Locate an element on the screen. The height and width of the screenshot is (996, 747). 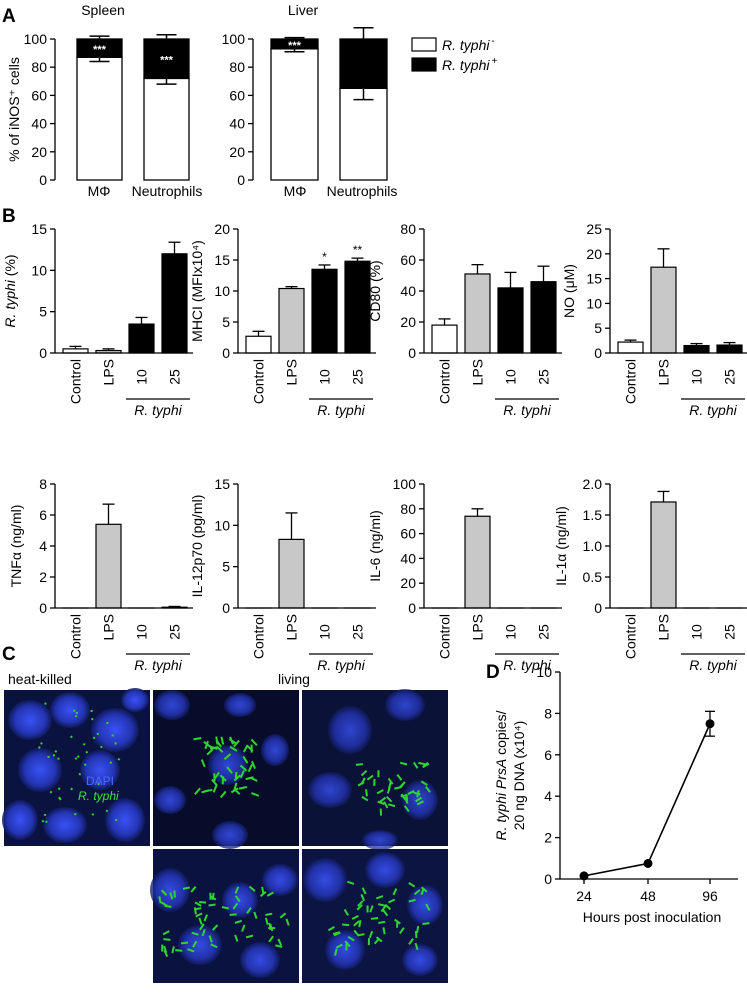
y-axis-label: NO (μM) is located at coordinates (569, 291).